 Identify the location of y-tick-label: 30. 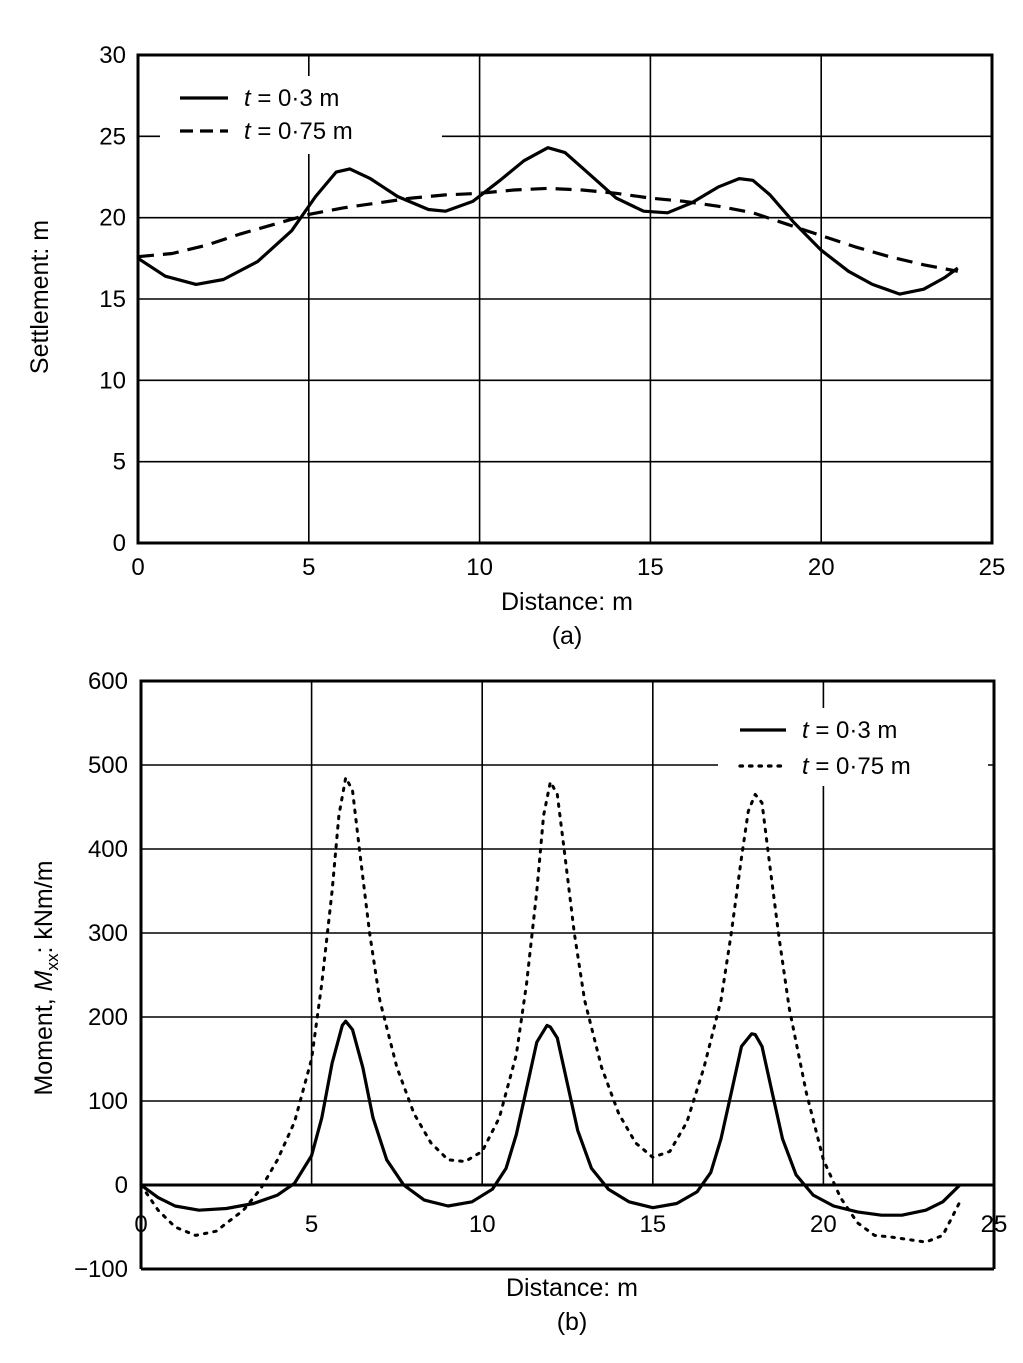
(112, 55).